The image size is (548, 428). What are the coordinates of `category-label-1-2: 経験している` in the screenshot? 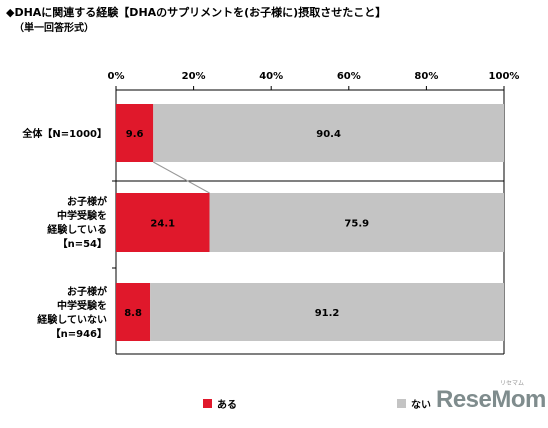 It's located at (77, 229).